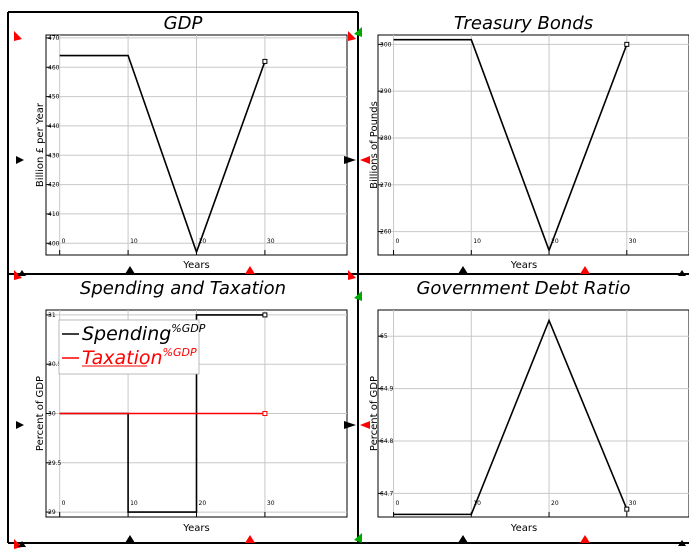 The image size is (689, 549). What do you see at coordinates (523, 23) in the screenshot?
I see `chart-title: Treasury Bonds` at bounding box center [523, 23].